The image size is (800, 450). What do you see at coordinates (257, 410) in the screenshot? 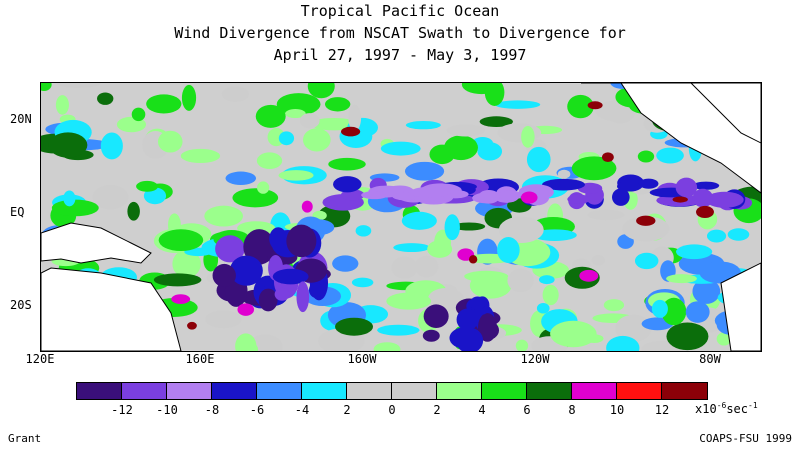
I see `colorbar-tick-label: -6` at bounding box center [257, 410].